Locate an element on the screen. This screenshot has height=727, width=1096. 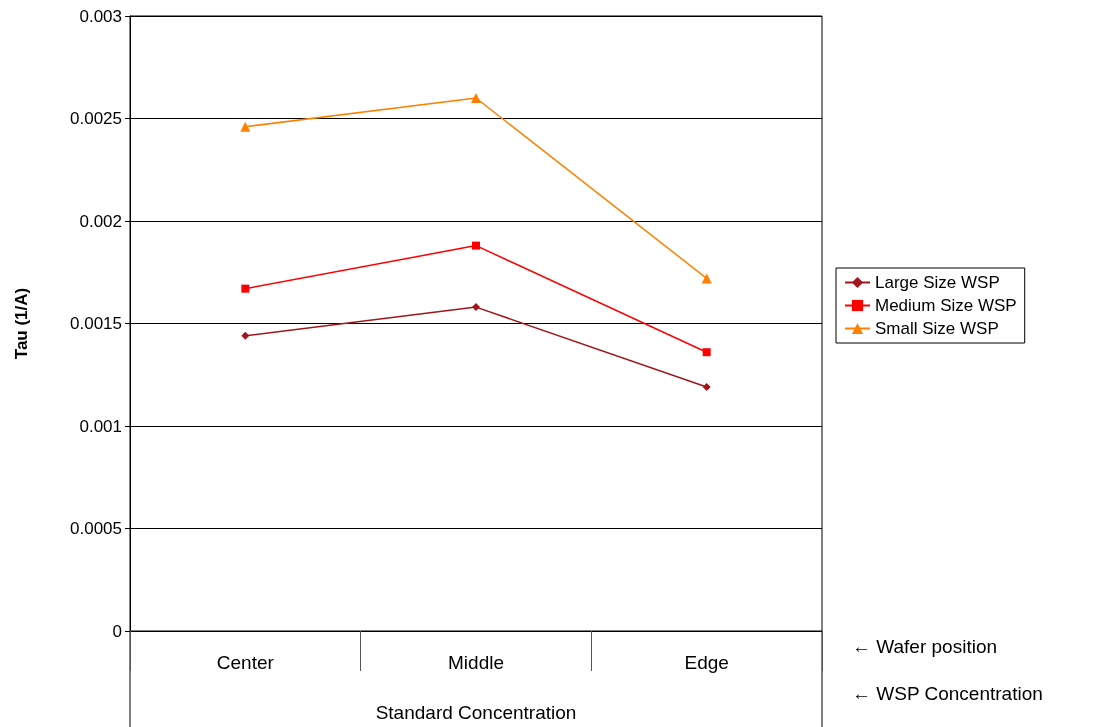
y-tick-label: 0.003 is located at coordinates (100, 16).